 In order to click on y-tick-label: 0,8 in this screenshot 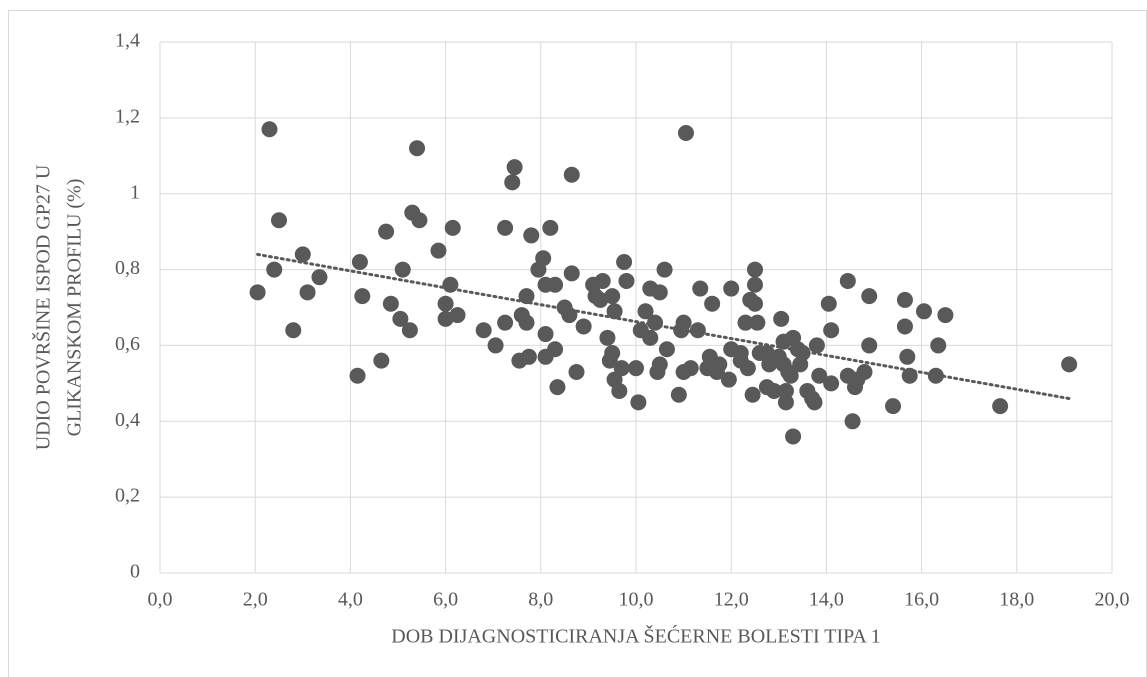, I will do `click(127, 268)`.